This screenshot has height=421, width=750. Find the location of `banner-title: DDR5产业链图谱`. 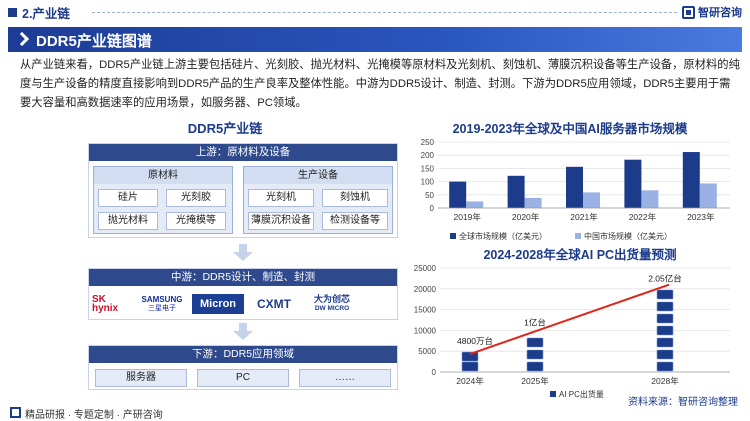

banner-title: DDR5产业链图谱 is located at coordinates (94, 41).